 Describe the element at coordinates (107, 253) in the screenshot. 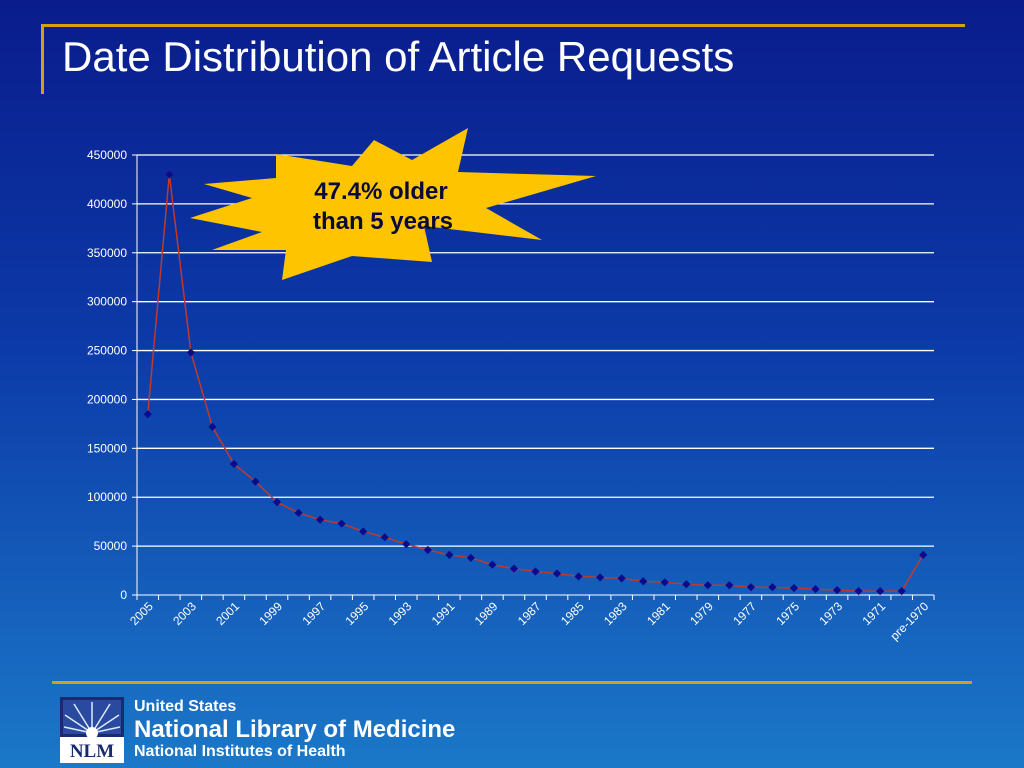

I see `y-tick-label: 350000` at that location.